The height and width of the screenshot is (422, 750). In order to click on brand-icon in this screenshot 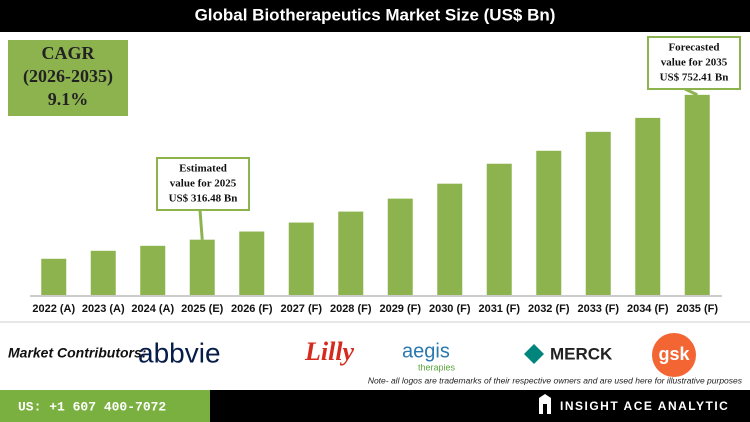, I will do `click(545, 404)`.